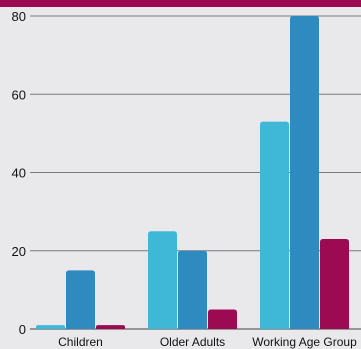 The image size is (361, 349). I want to click on y-axis-ticks: 0 20 40 60 80, so click(19, 173).